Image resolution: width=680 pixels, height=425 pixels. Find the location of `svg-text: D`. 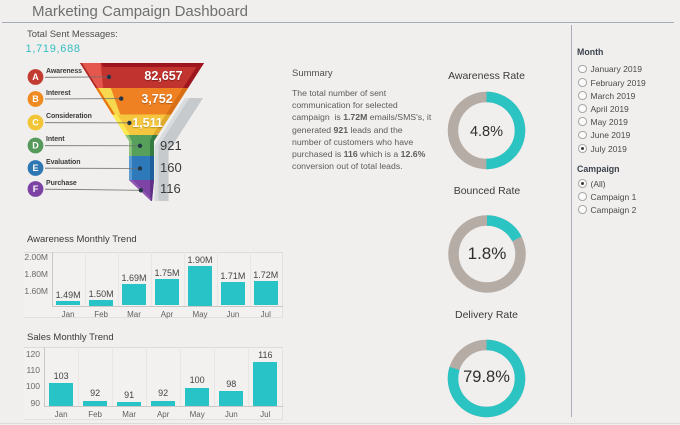

svg-text: D is located at coordinates (35, 146).